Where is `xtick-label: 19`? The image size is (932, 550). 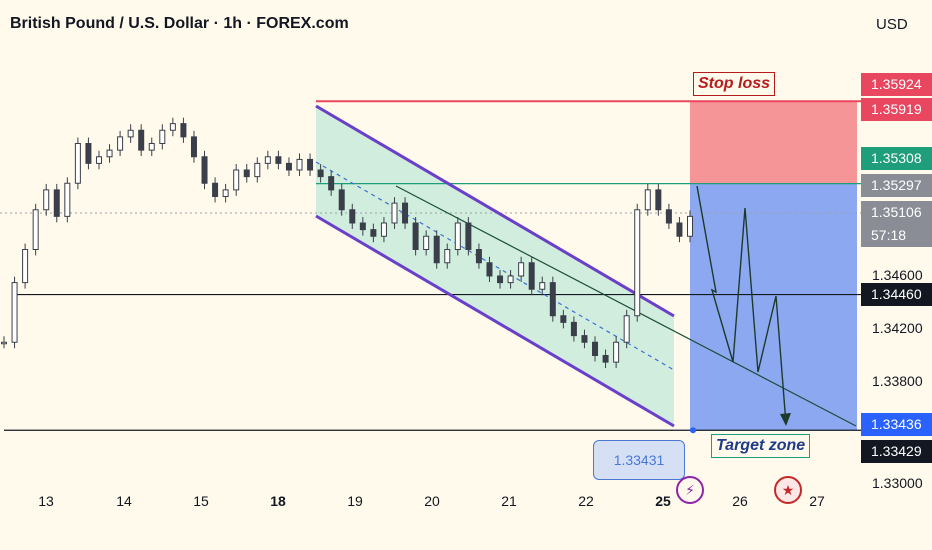 xtick-label: 19 is located at coordinates (355, 501).